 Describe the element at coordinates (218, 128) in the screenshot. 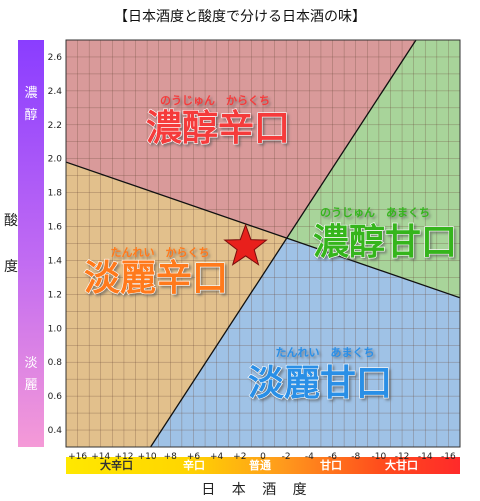

I see `zone-name-label: 濃醇辛口` at that location.